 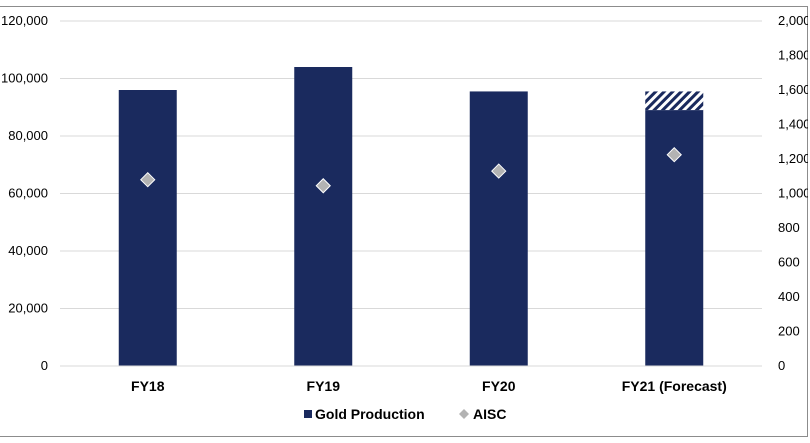 I want to click on legend: Gold Production AISC, so click(x=405, y=414).